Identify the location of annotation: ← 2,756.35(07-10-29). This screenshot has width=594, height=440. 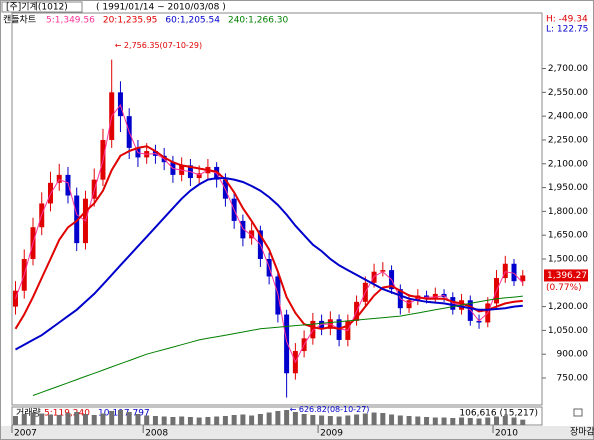
(158, 45).